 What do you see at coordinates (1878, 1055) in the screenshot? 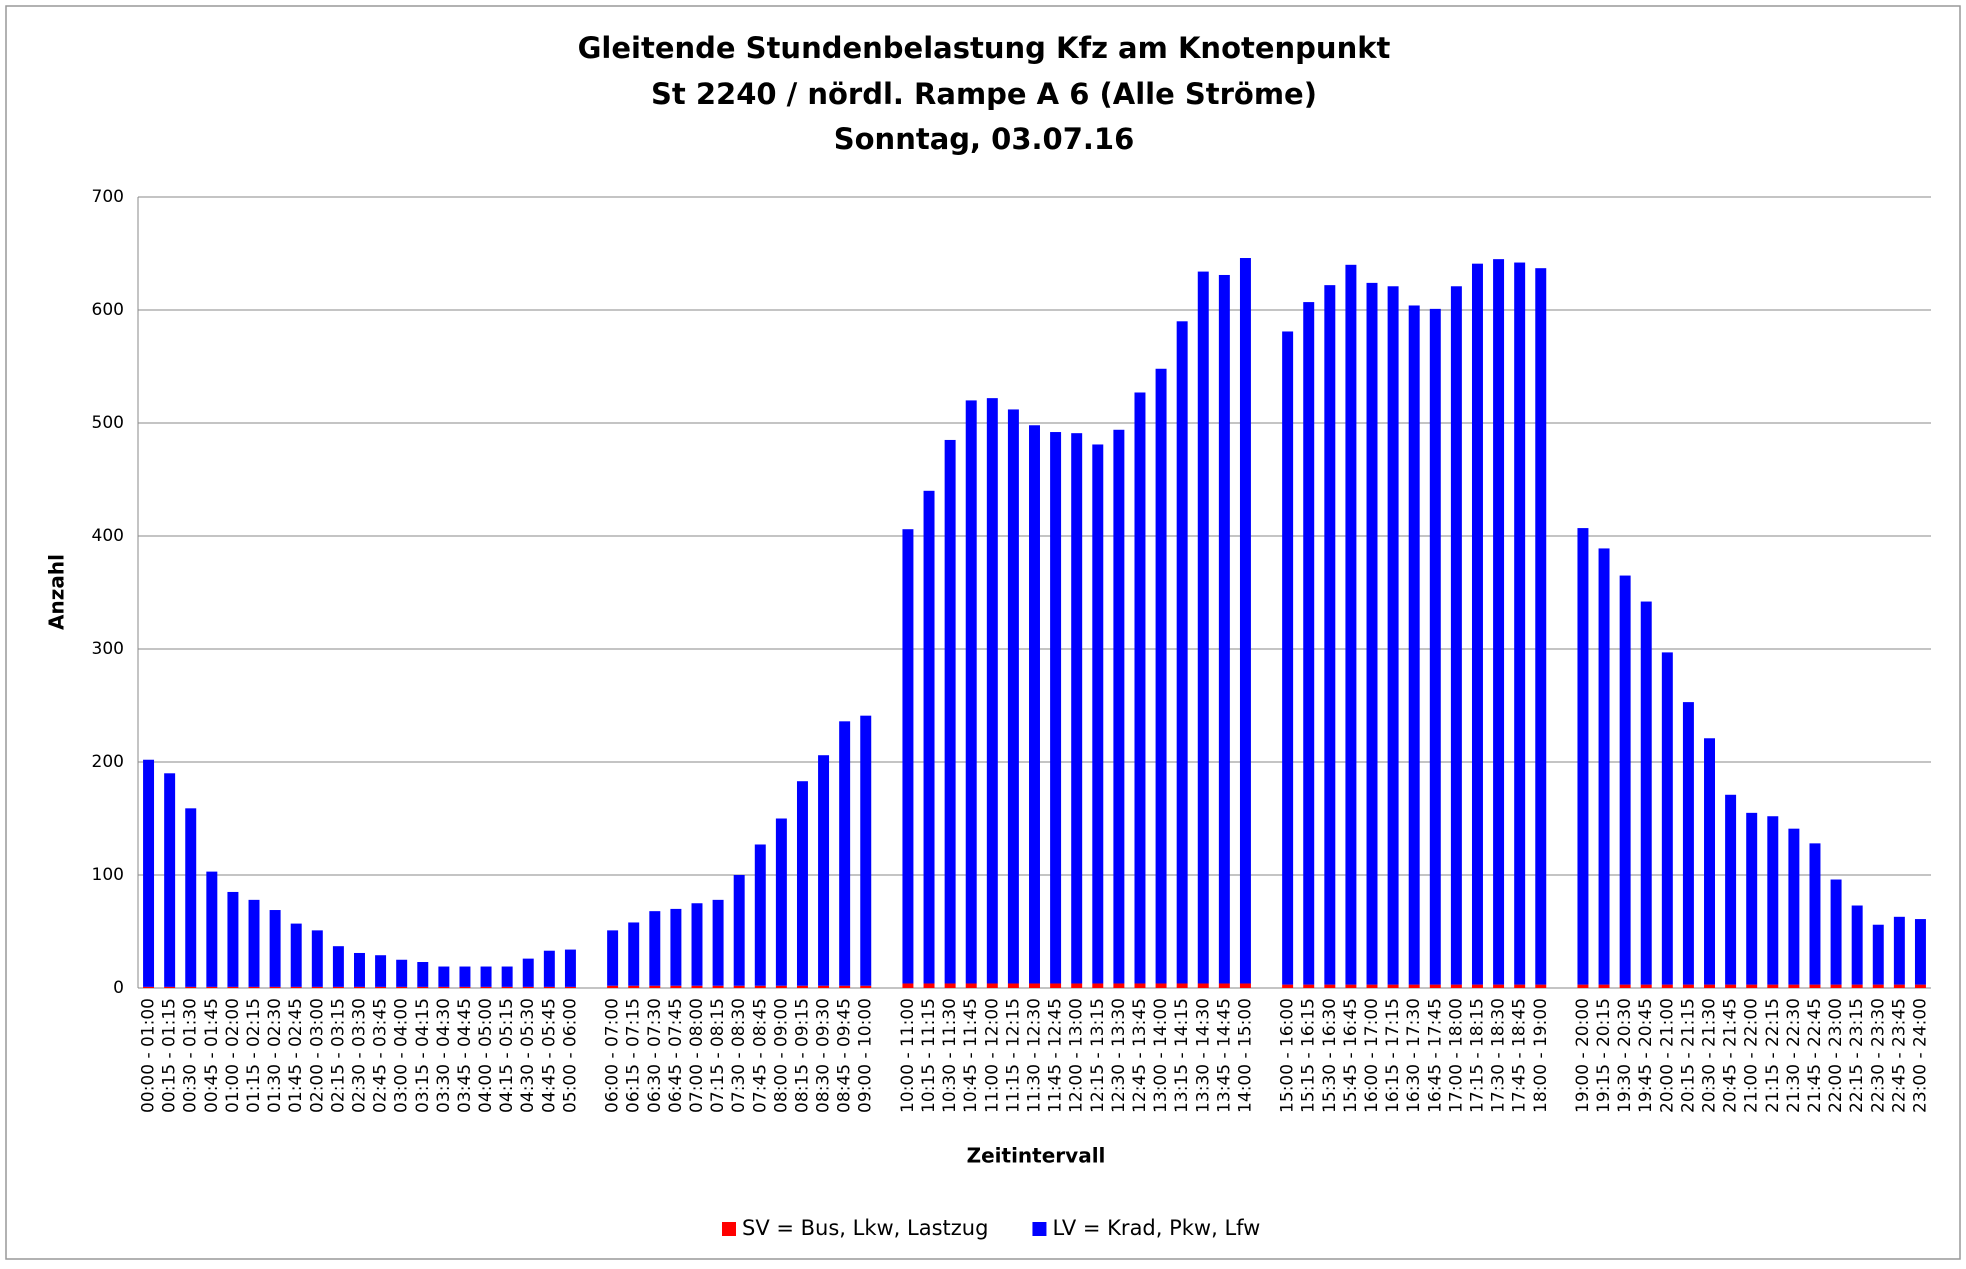
I see `x-tick-label: 22:30 - 23:30` at bounding box center [1878, 1055].